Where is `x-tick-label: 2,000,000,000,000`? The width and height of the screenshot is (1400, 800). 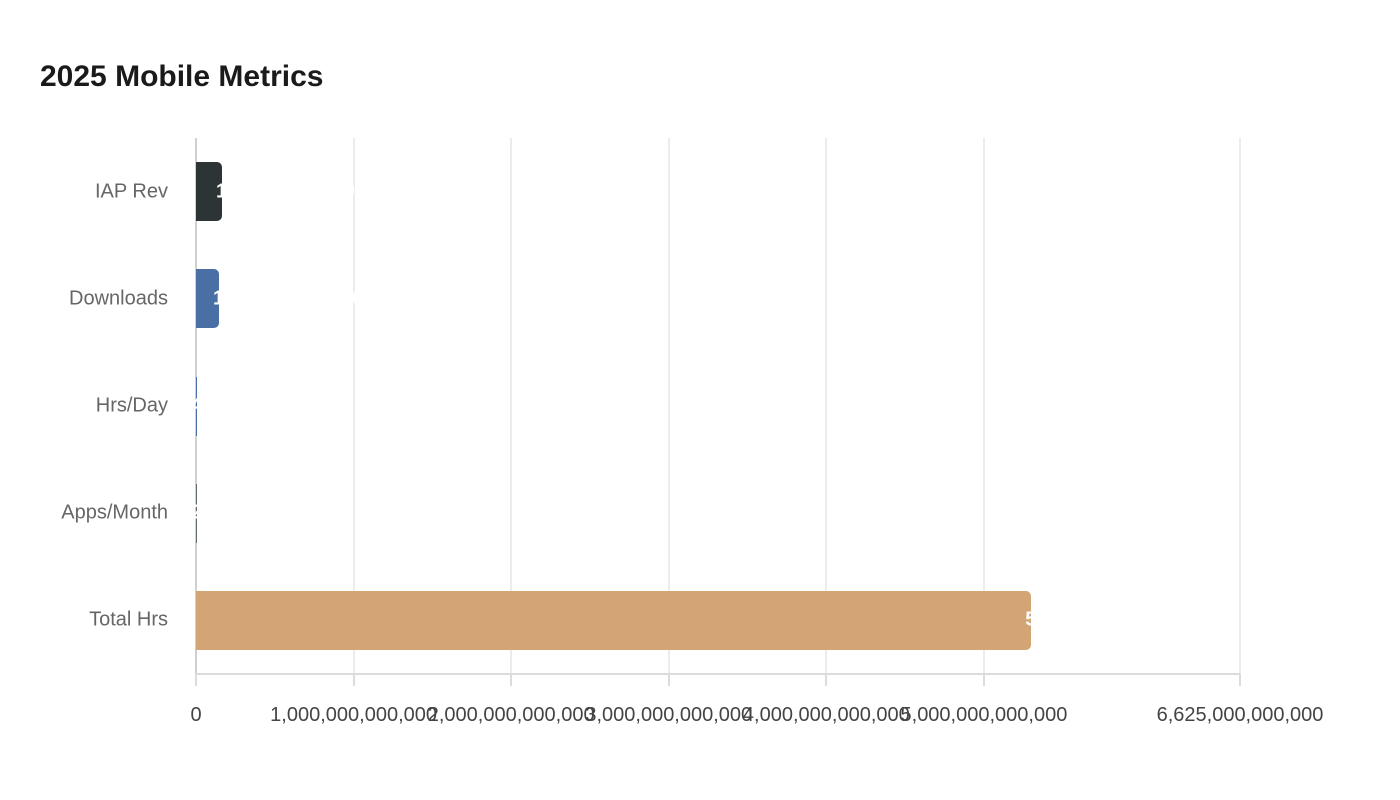
x-tick-label: 2,000,000,000,000 is located at coordinates (511, 715).